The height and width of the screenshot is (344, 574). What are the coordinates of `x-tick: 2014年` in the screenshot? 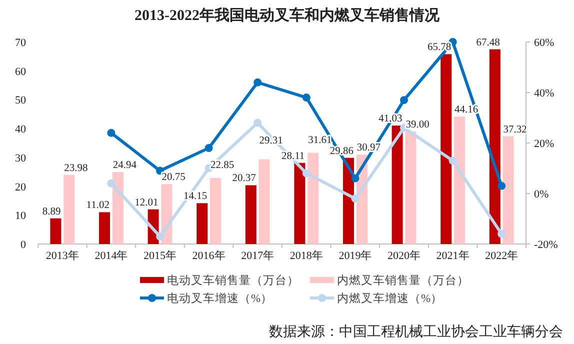 It's located at (111, 256).